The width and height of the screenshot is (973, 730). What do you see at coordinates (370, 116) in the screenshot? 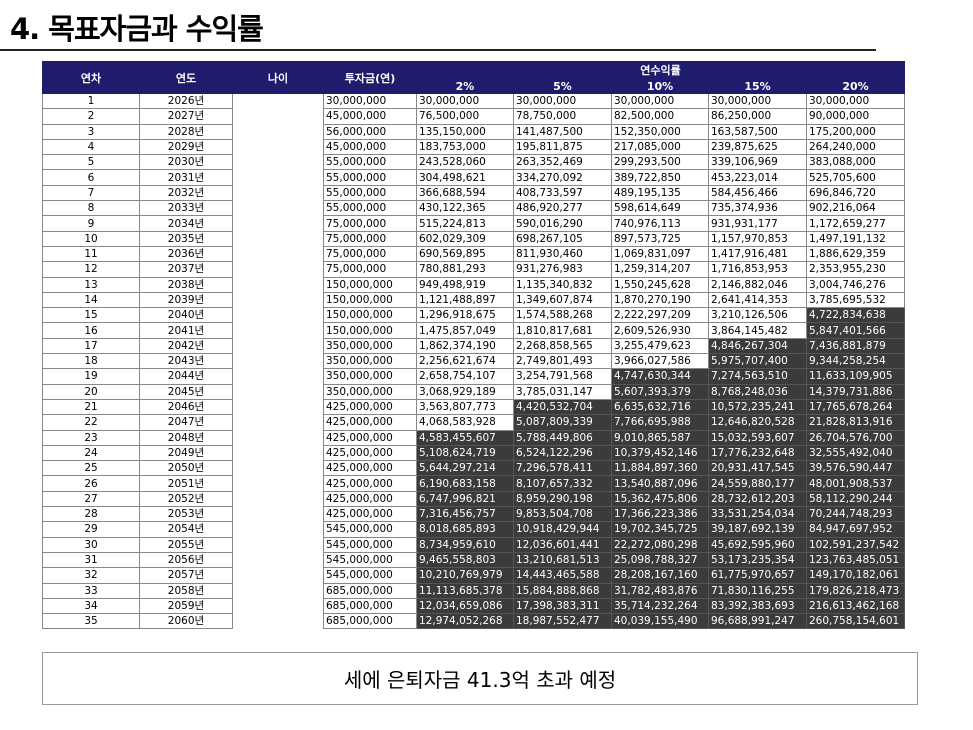
I see `cell: 45,000,000` at bounding box center [370, 116].